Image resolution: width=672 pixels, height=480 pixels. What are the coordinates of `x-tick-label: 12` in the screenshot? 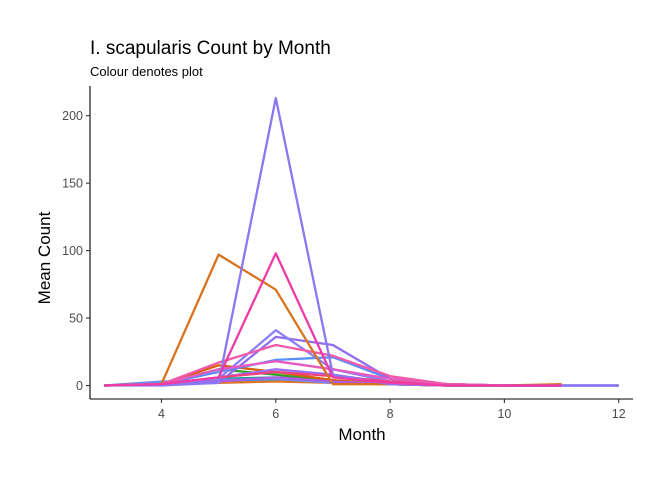 It's located at (619, 414).